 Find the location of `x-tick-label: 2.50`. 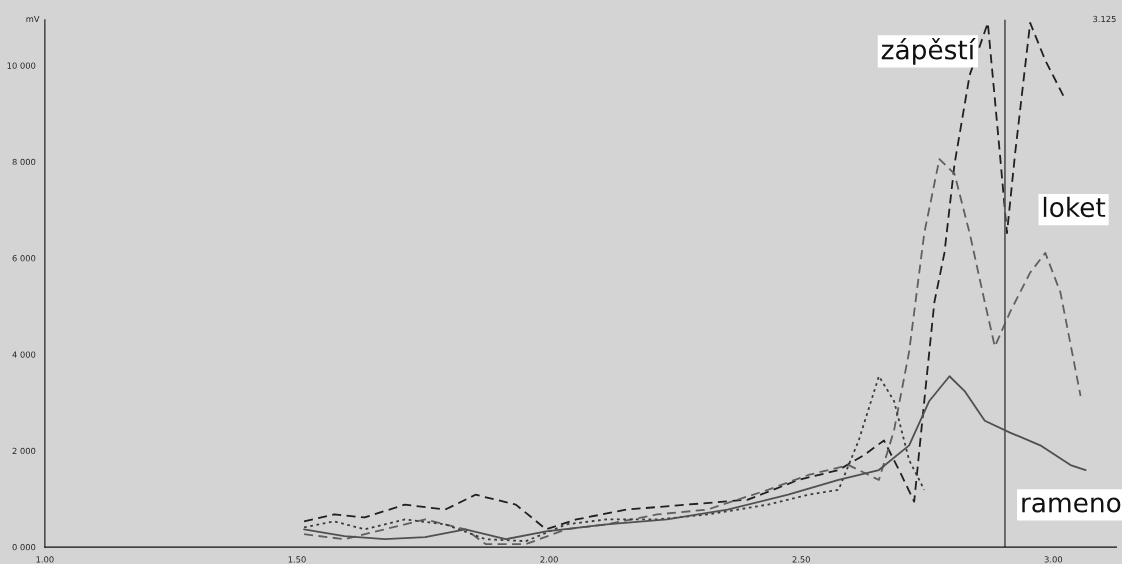

x-tick-label: 2.50 is located at coordinates (801, 559).